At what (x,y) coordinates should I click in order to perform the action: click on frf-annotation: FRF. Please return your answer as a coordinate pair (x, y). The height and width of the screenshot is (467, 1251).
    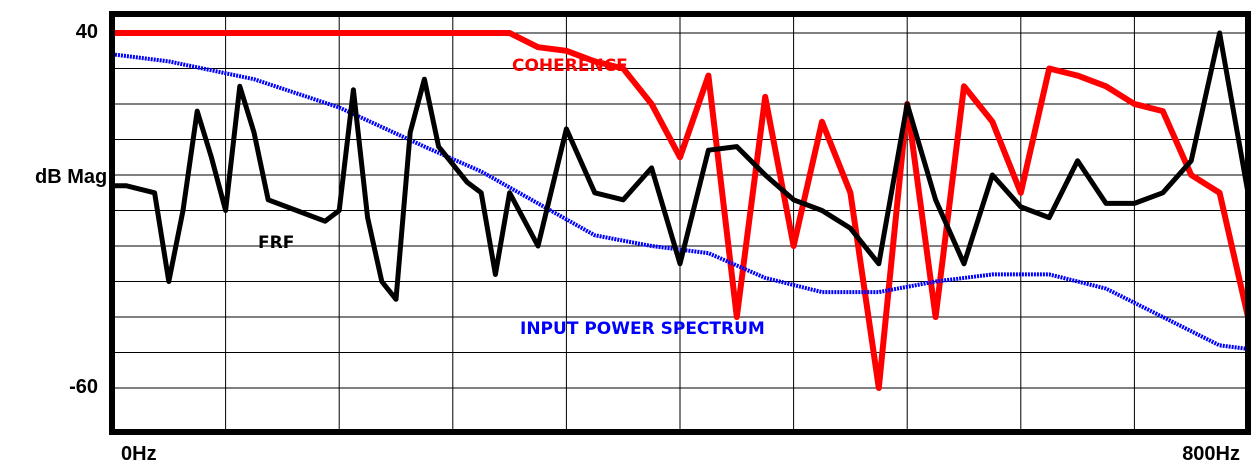
    Looking at the image, I should click on (276, 243).